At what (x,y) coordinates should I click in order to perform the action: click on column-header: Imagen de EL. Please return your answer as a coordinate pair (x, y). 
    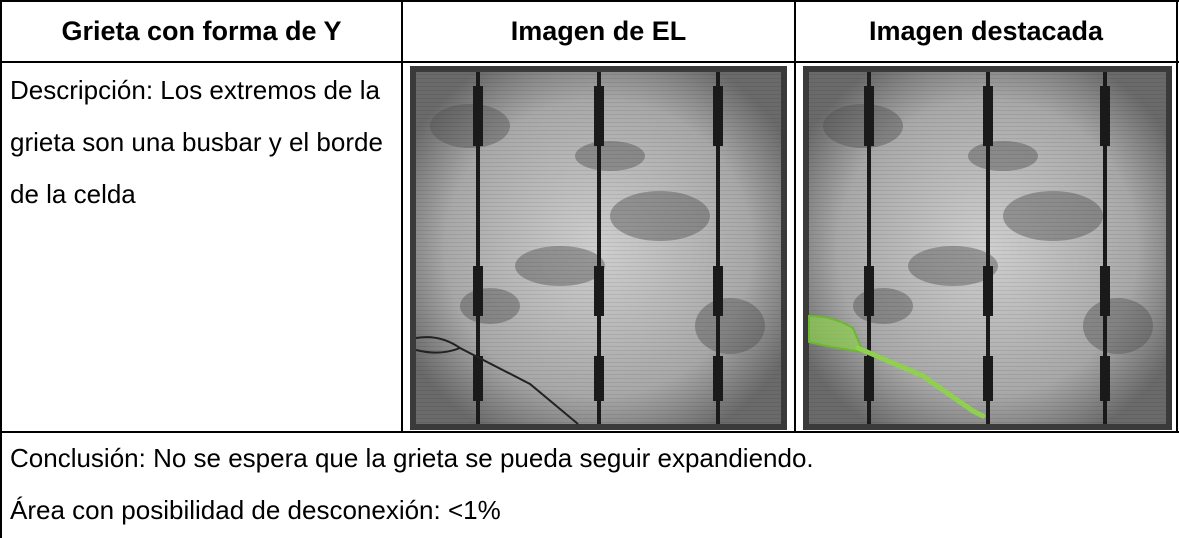
    Looking at the image, I should click on (598, 30).